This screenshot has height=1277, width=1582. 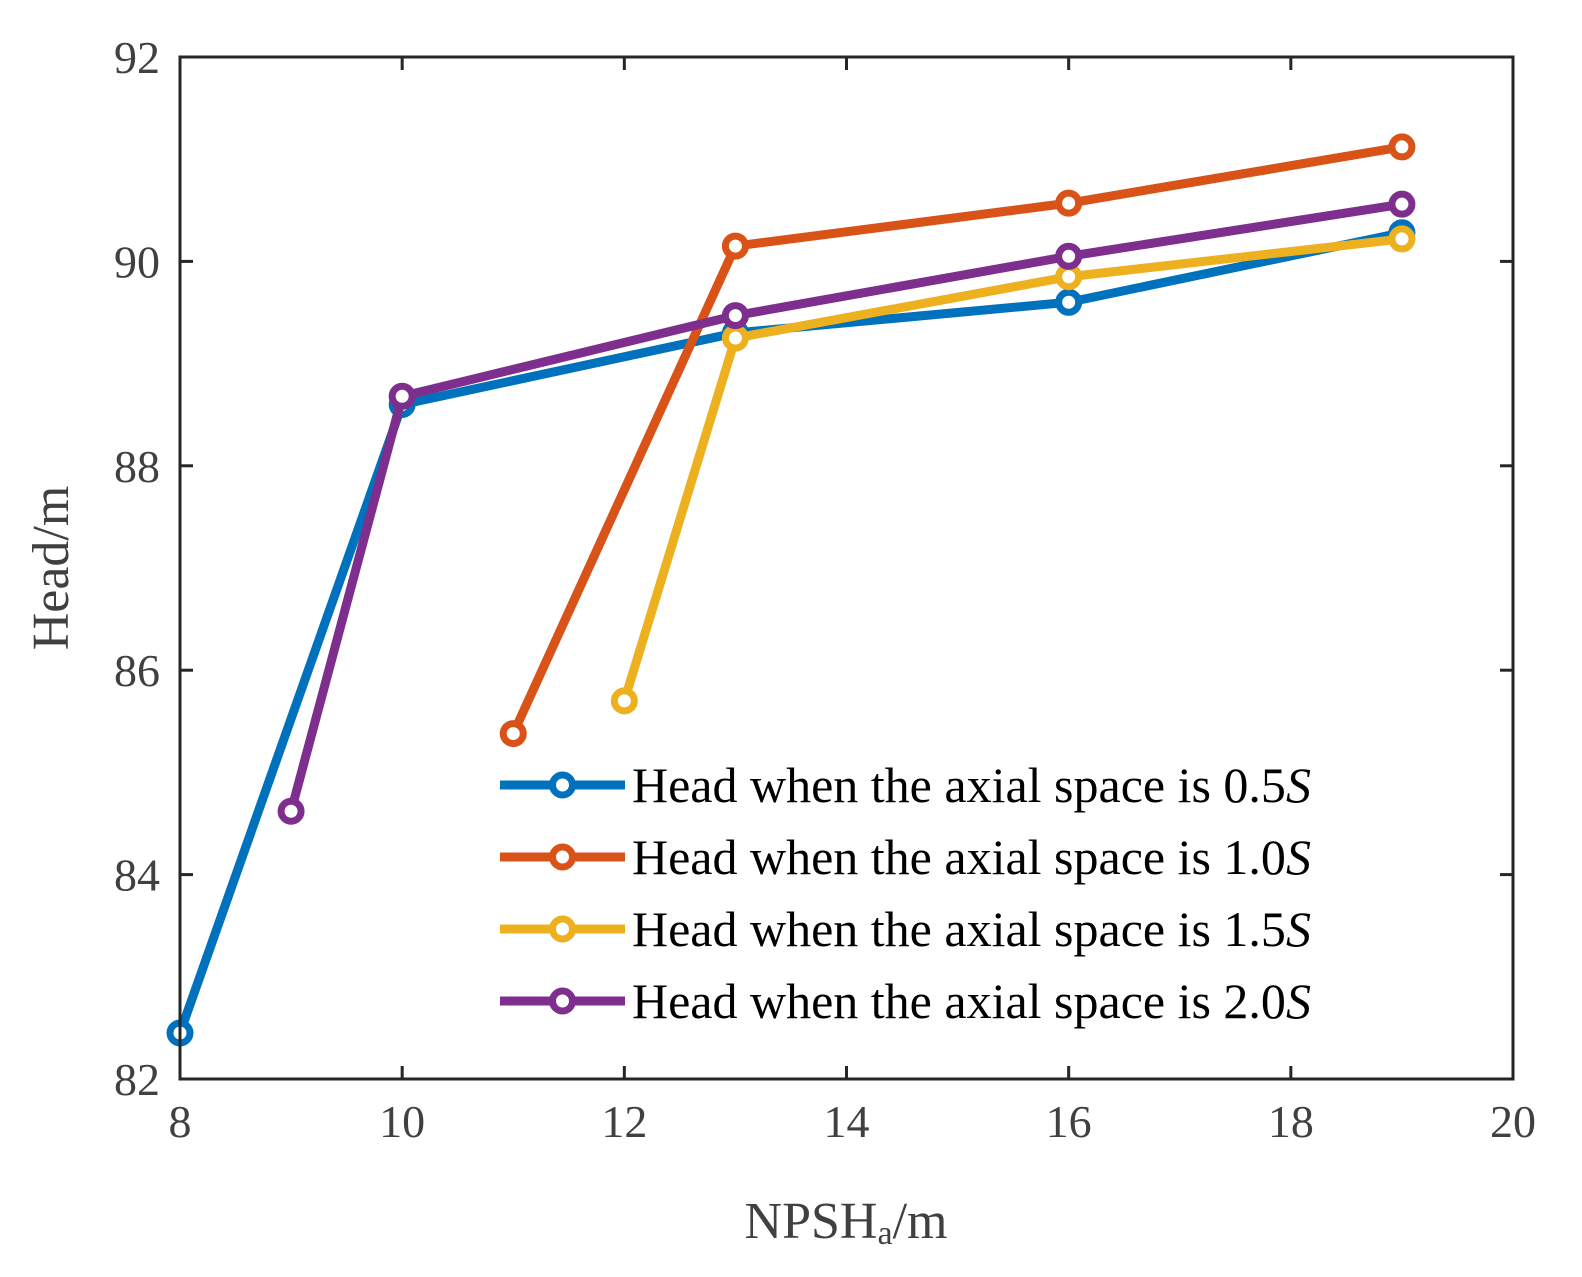 What do you see at coordinates (137, 57) in the screenshot?
I see `y-tick-label-92: 92` at bounding box center [137, 57].